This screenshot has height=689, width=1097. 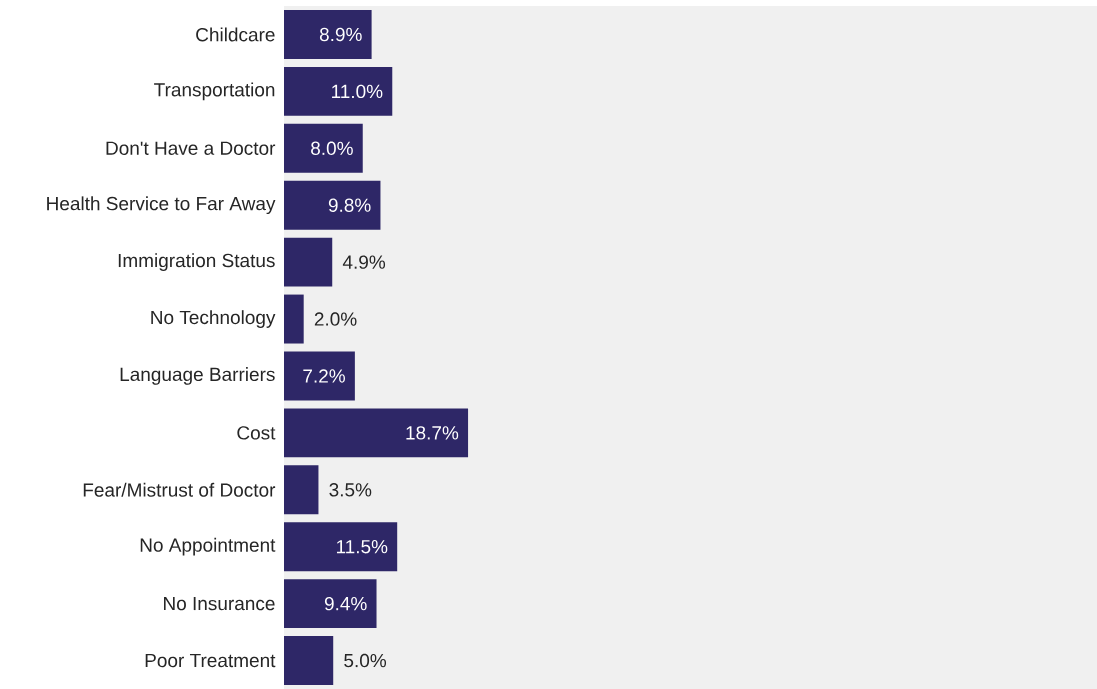 What do you see at coordinates (345, 603) in the screenshot?
I see `data-label: 9.4%` at bounding box center [345, 603].